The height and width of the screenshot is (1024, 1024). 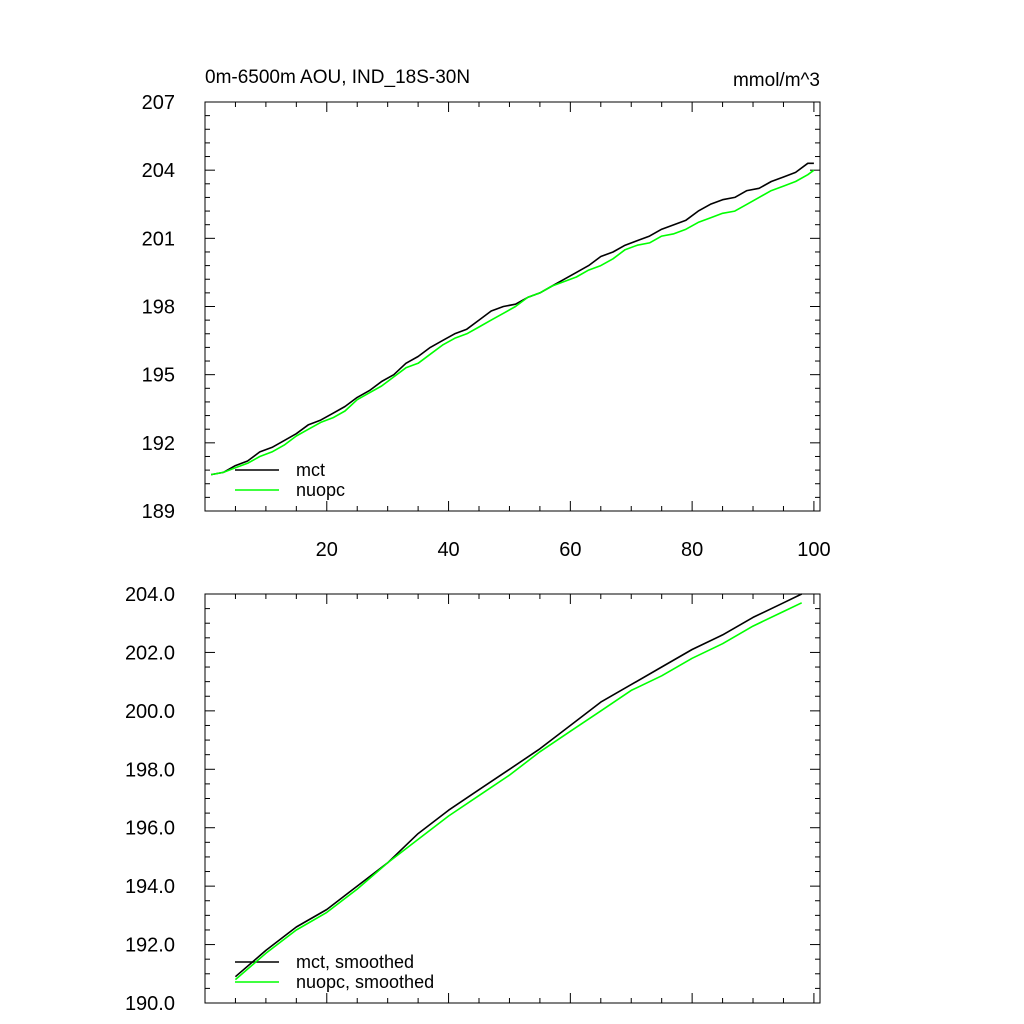 I want to click on y-tick-label: 204, so click(x=158, y=171).